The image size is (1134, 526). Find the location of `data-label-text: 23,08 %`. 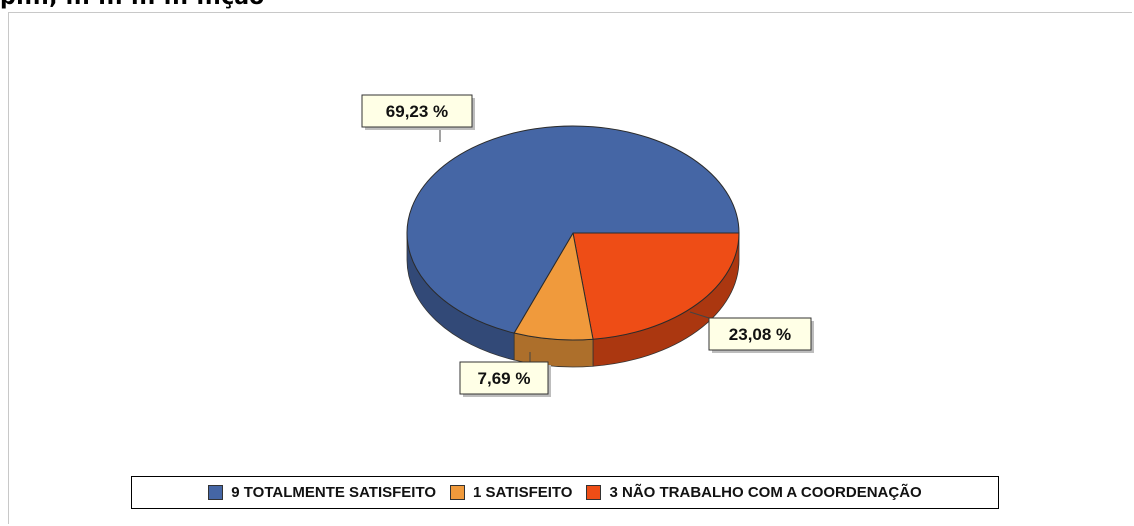

data-label-text: 23,08 % is located at coordinates (760, 334).